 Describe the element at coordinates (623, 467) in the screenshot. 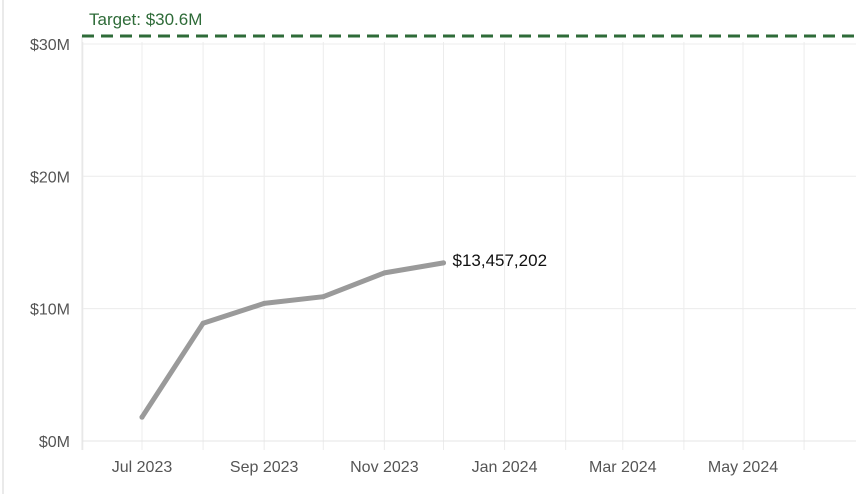

I see `x-tick-label: Mar 2024` at that location.